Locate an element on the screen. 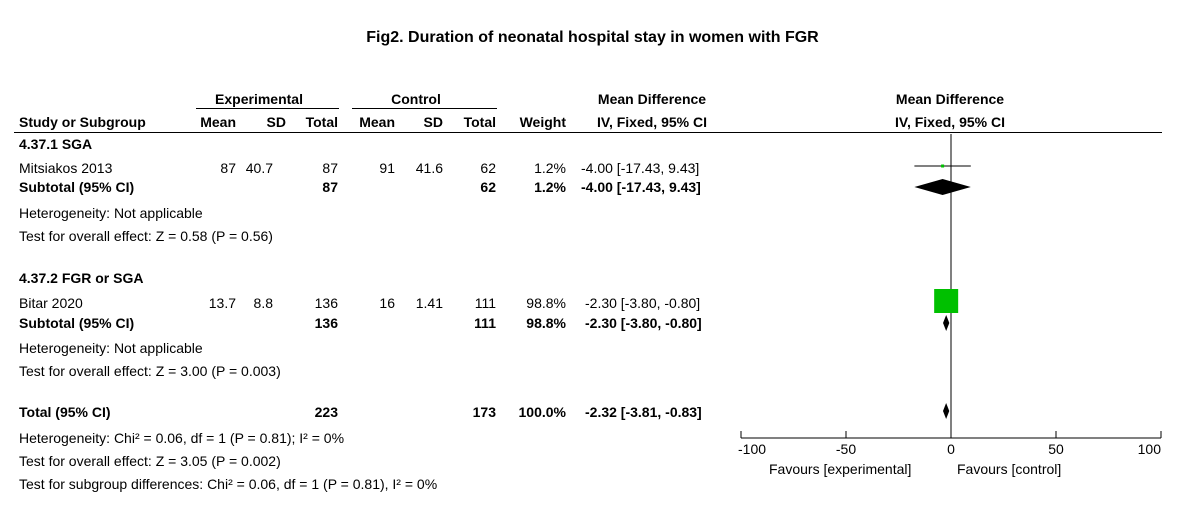  header-ctl-mean: Mean is located at coordinates (377, 122).